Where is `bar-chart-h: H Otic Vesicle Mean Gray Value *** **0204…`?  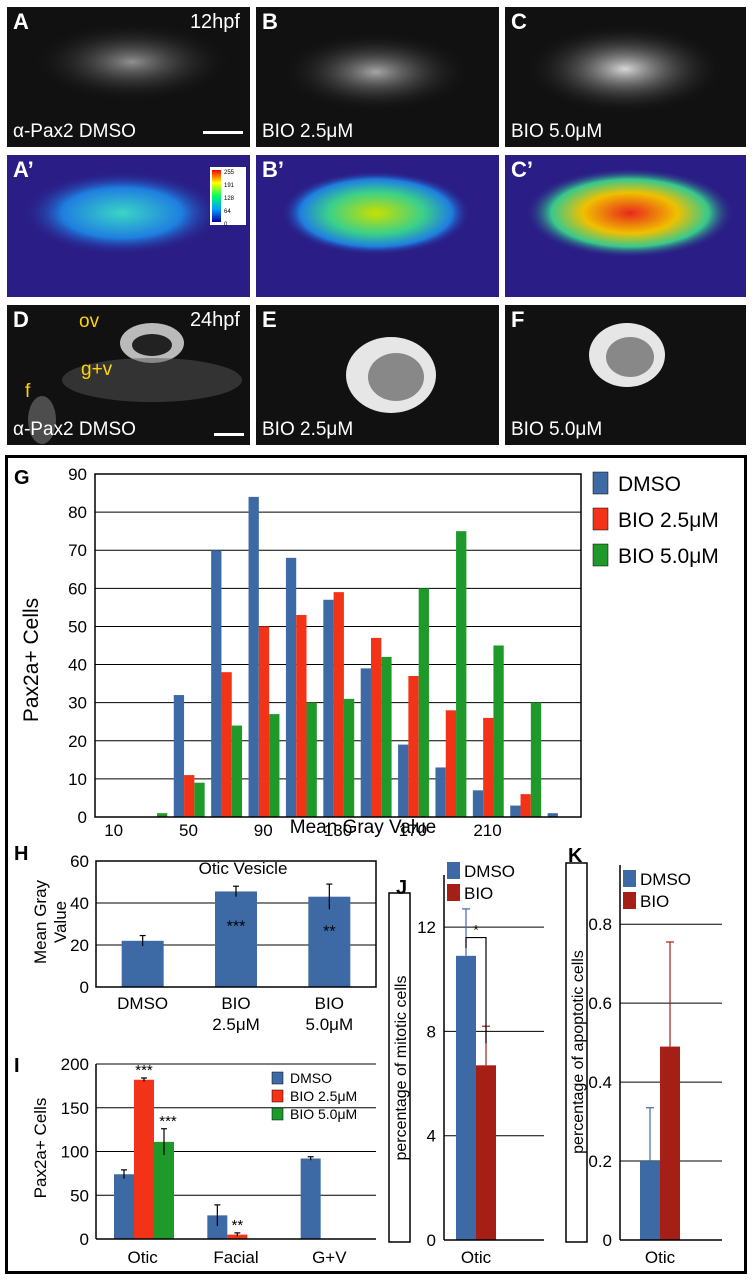 bar-chart-h: H Otic Vesicle Mean Gray Value *** **0204… is located at coordinates (195, 938).